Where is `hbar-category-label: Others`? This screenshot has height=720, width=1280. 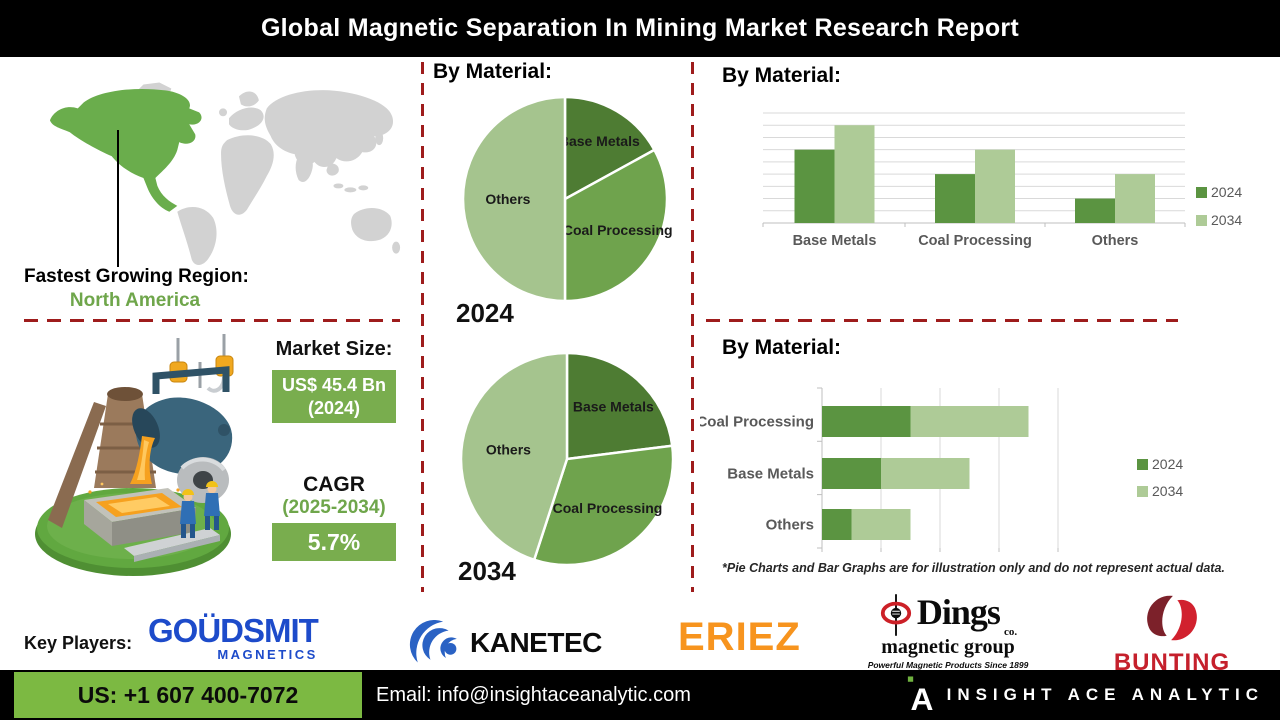 hbar-category-label: Others is located at coordinates (790, 525).